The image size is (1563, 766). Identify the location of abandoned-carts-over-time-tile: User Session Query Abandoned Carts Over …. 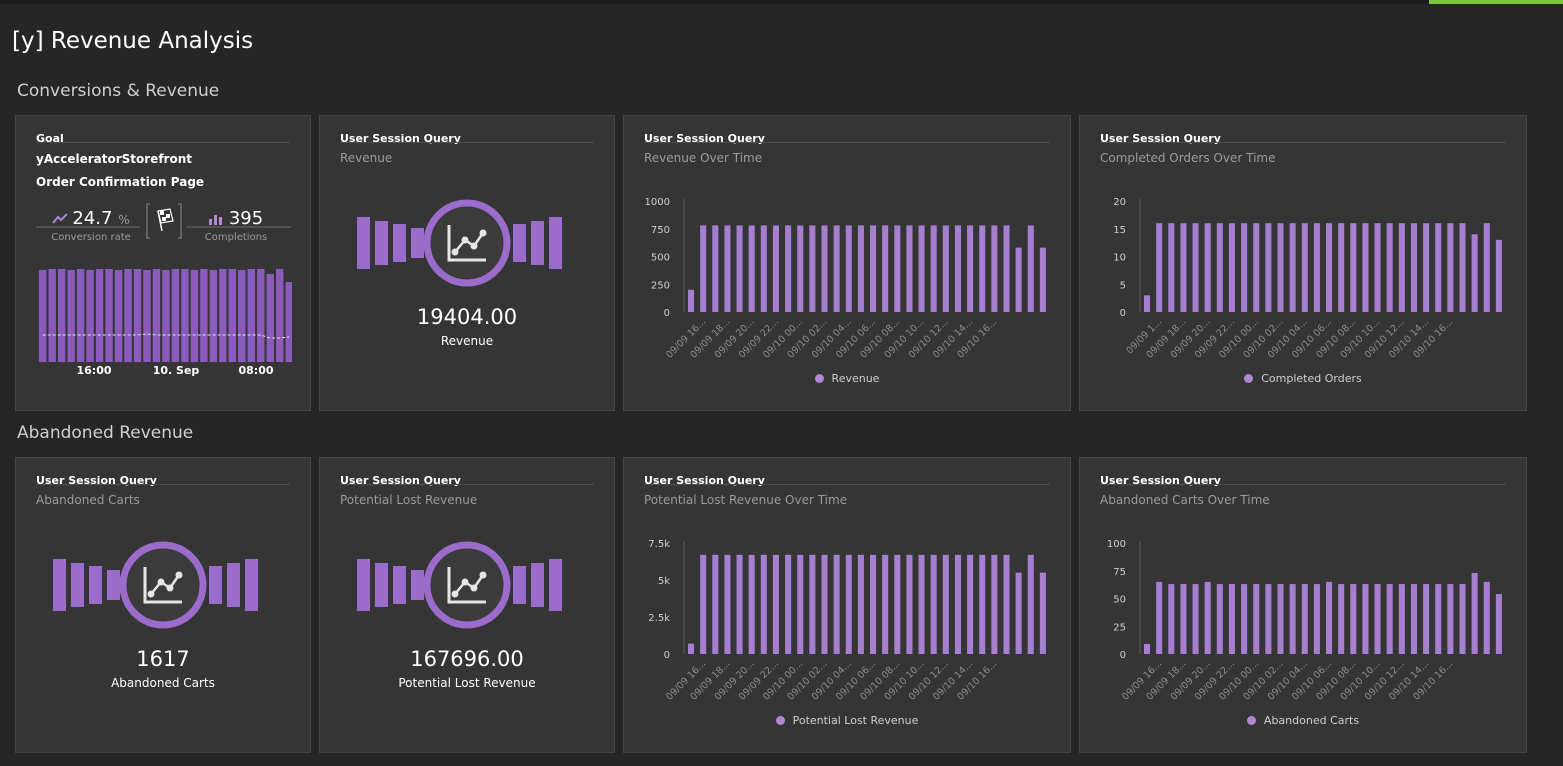
(1303, 605).